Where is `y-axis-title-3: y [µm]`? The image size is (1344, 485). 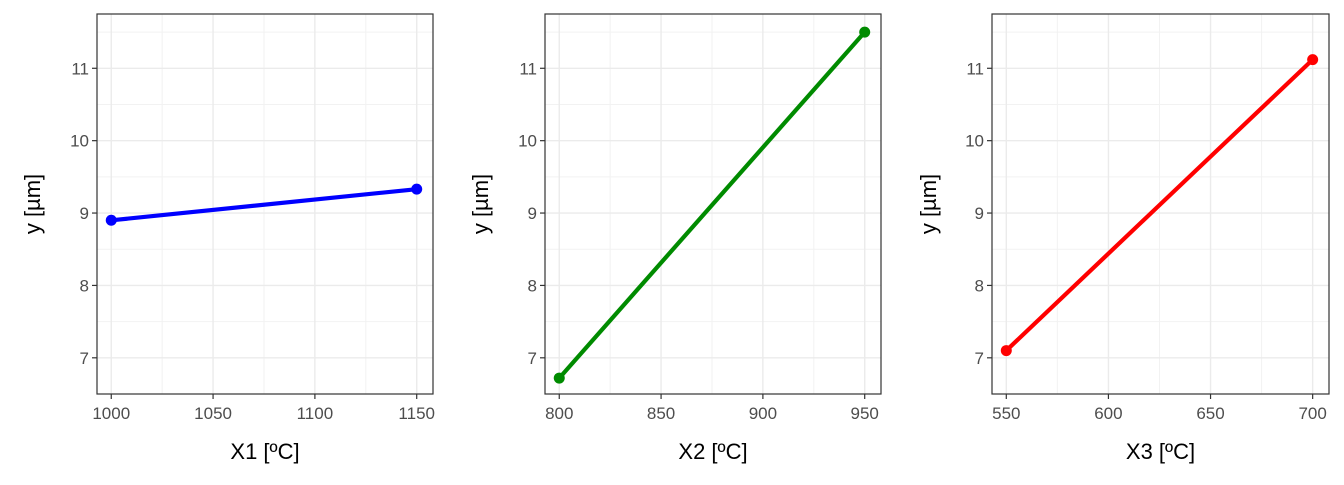 y-axis-title-3: y [µm] is located at coordinates (928, 204).